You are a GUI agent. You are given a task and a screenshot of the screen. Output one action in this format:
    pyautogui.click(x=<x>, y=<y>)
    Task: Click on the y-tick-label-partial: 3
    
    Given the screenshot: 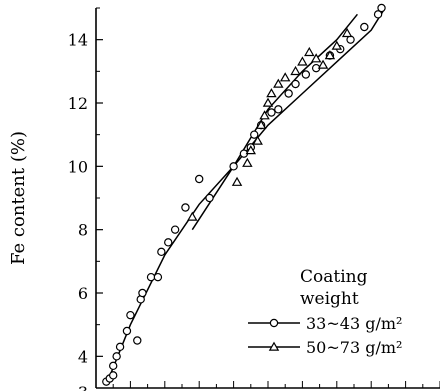 What is the action you would take?
    pyautogui.click(x=83, y=387)
    